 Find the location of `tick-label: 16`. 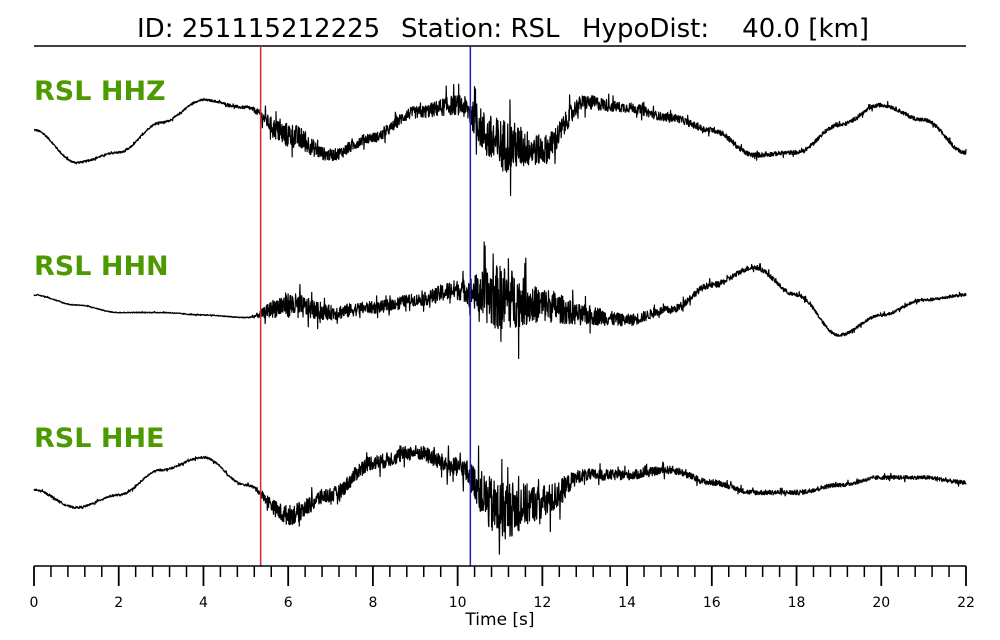

tick-label: 16 is located at coordinates (712, 603).